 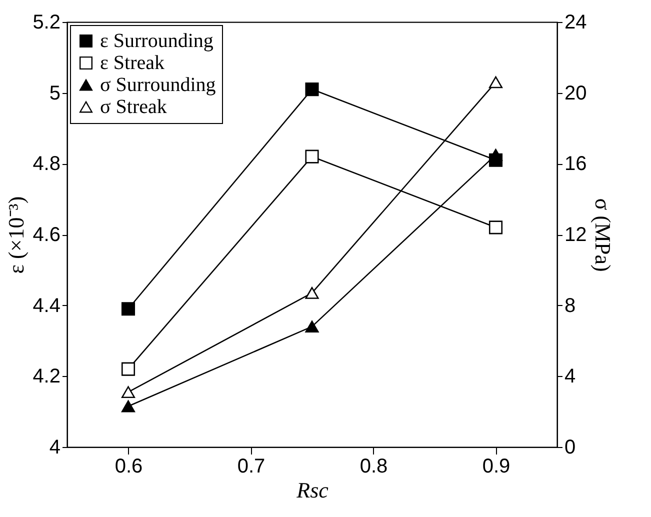 What do you see at coordinates (570, 305) in the screenshot?
I see `y2-tick-label: 8` at bounding box center [570, 305].